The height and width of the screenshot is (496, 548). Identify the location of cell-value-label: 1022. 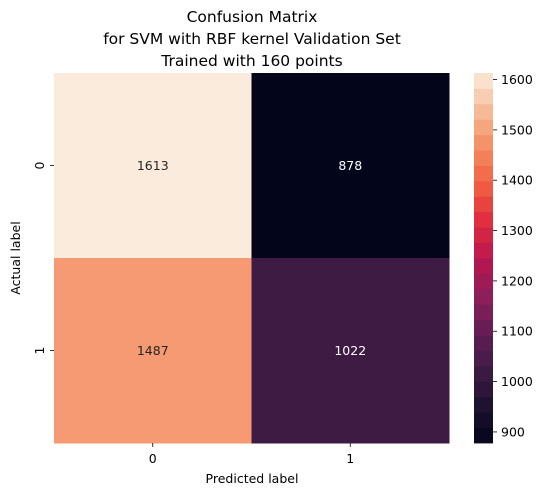
(350, 350).